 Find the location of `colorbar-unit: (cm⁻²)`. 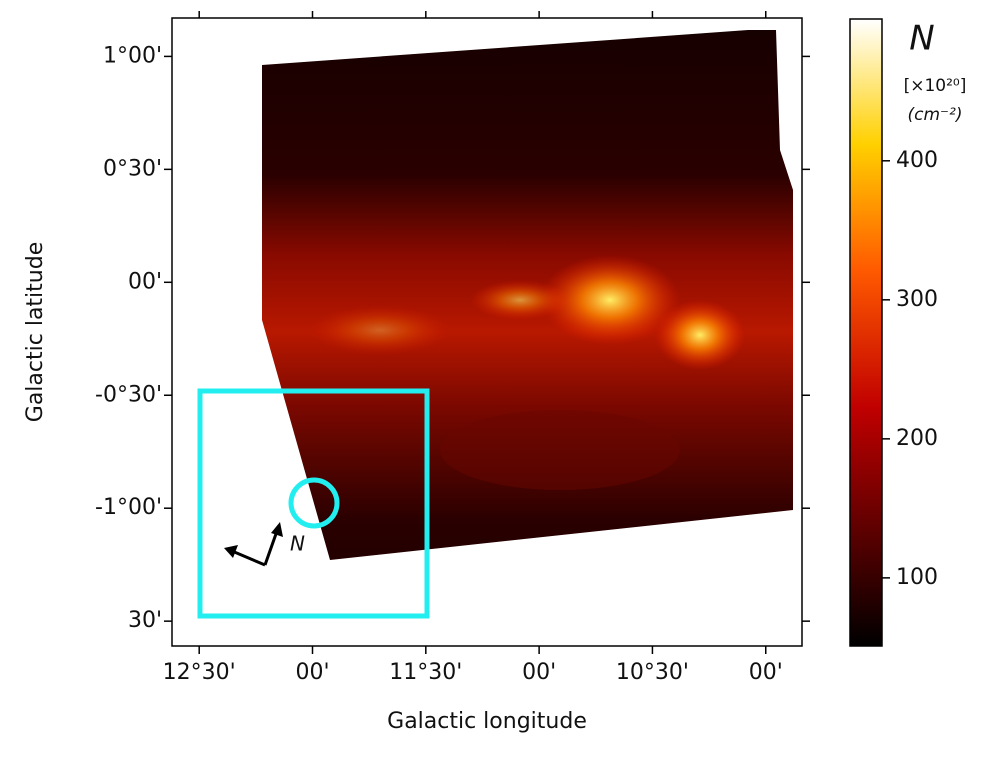

colorbar-unit: (cm⁻²) is located at coordinates (935, 115).